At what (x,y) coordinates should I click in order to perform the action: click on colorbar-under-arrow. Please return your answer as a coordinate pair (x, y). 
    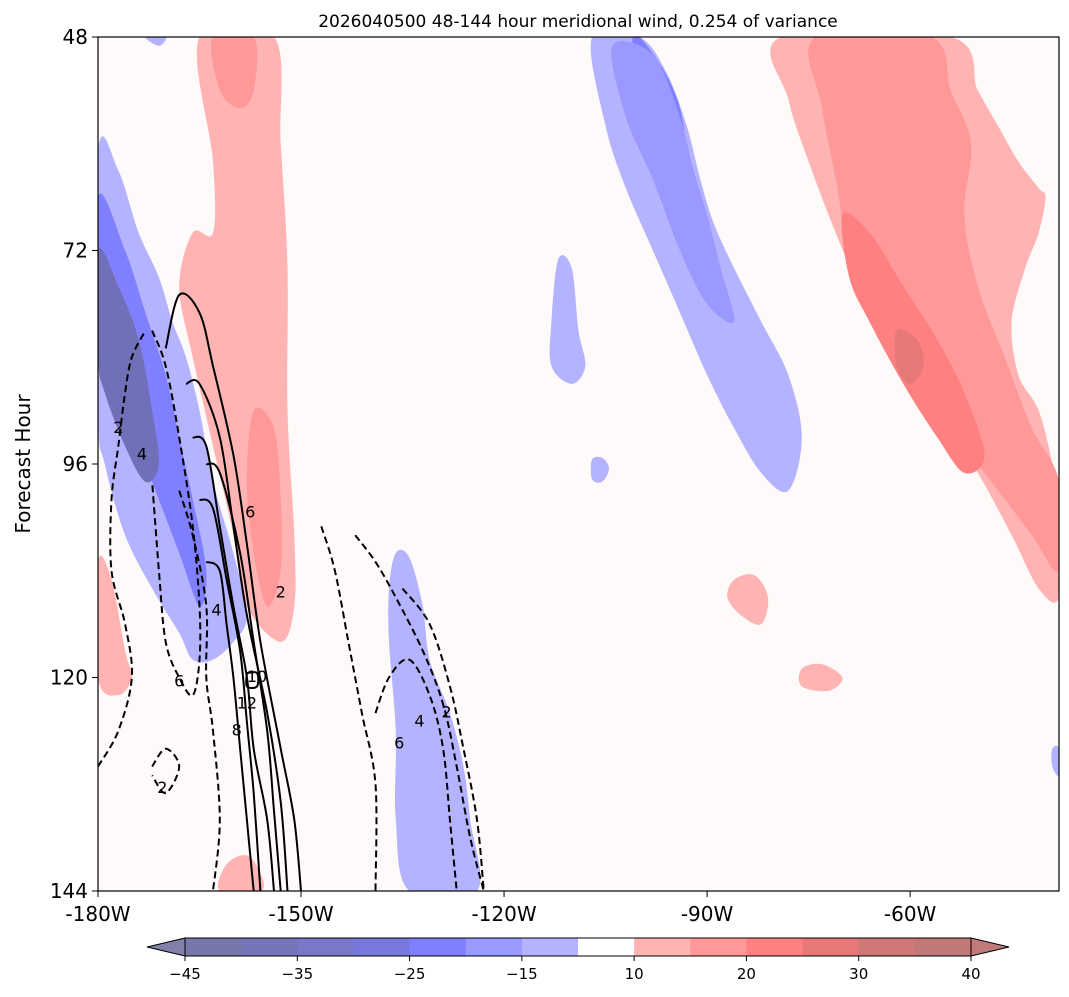
    Looking at the image, I should click on (166, 947).